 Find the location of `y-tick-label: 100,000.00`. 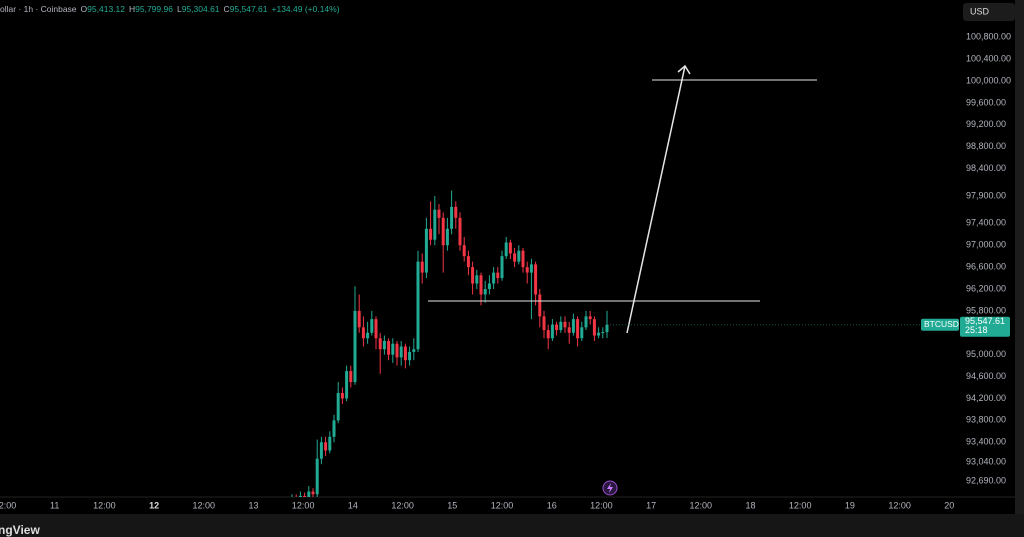

y-tick-label: 100,000.00 is located at coordinates (988, 80).